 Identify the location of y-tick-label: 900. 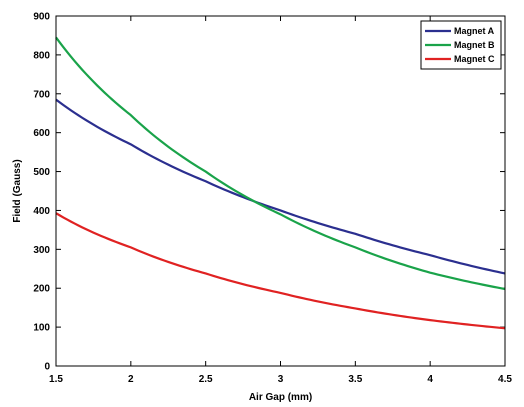
(41, 17).